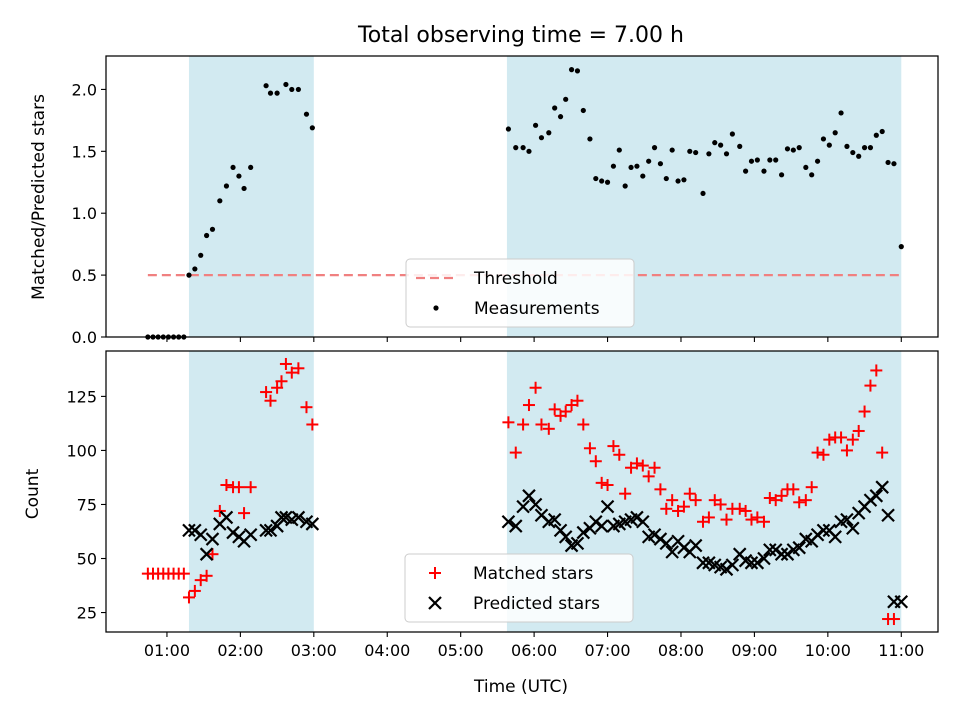  I want to click on series-predicted-stars, so click(545, 544).